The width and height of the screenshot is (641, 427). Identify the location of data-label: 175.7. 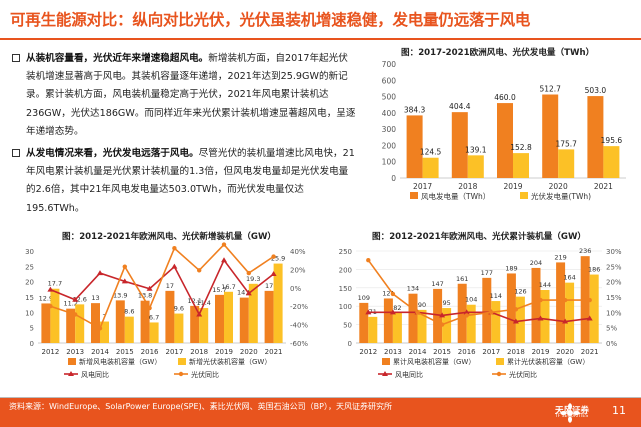
(566, 143).